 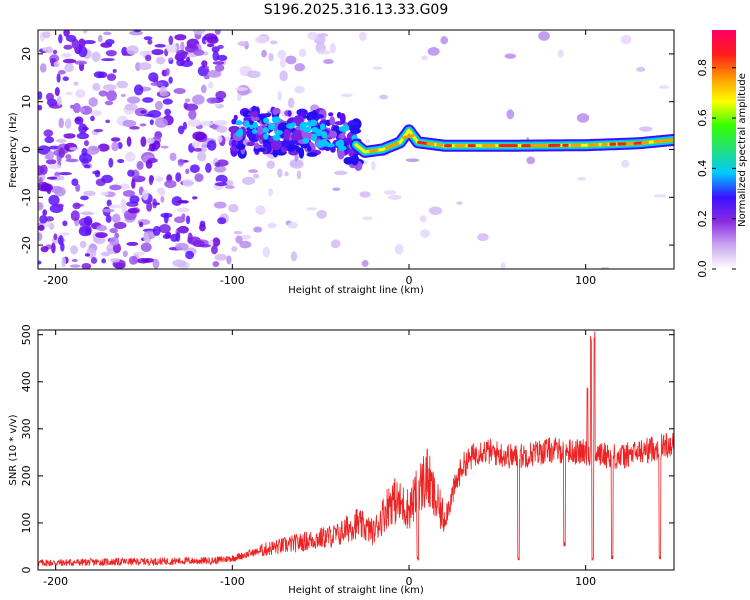 I want to click on colorbar-ticks: 0.0 0.2 0.4 0.6 0.8, so click(x=716, y=168).